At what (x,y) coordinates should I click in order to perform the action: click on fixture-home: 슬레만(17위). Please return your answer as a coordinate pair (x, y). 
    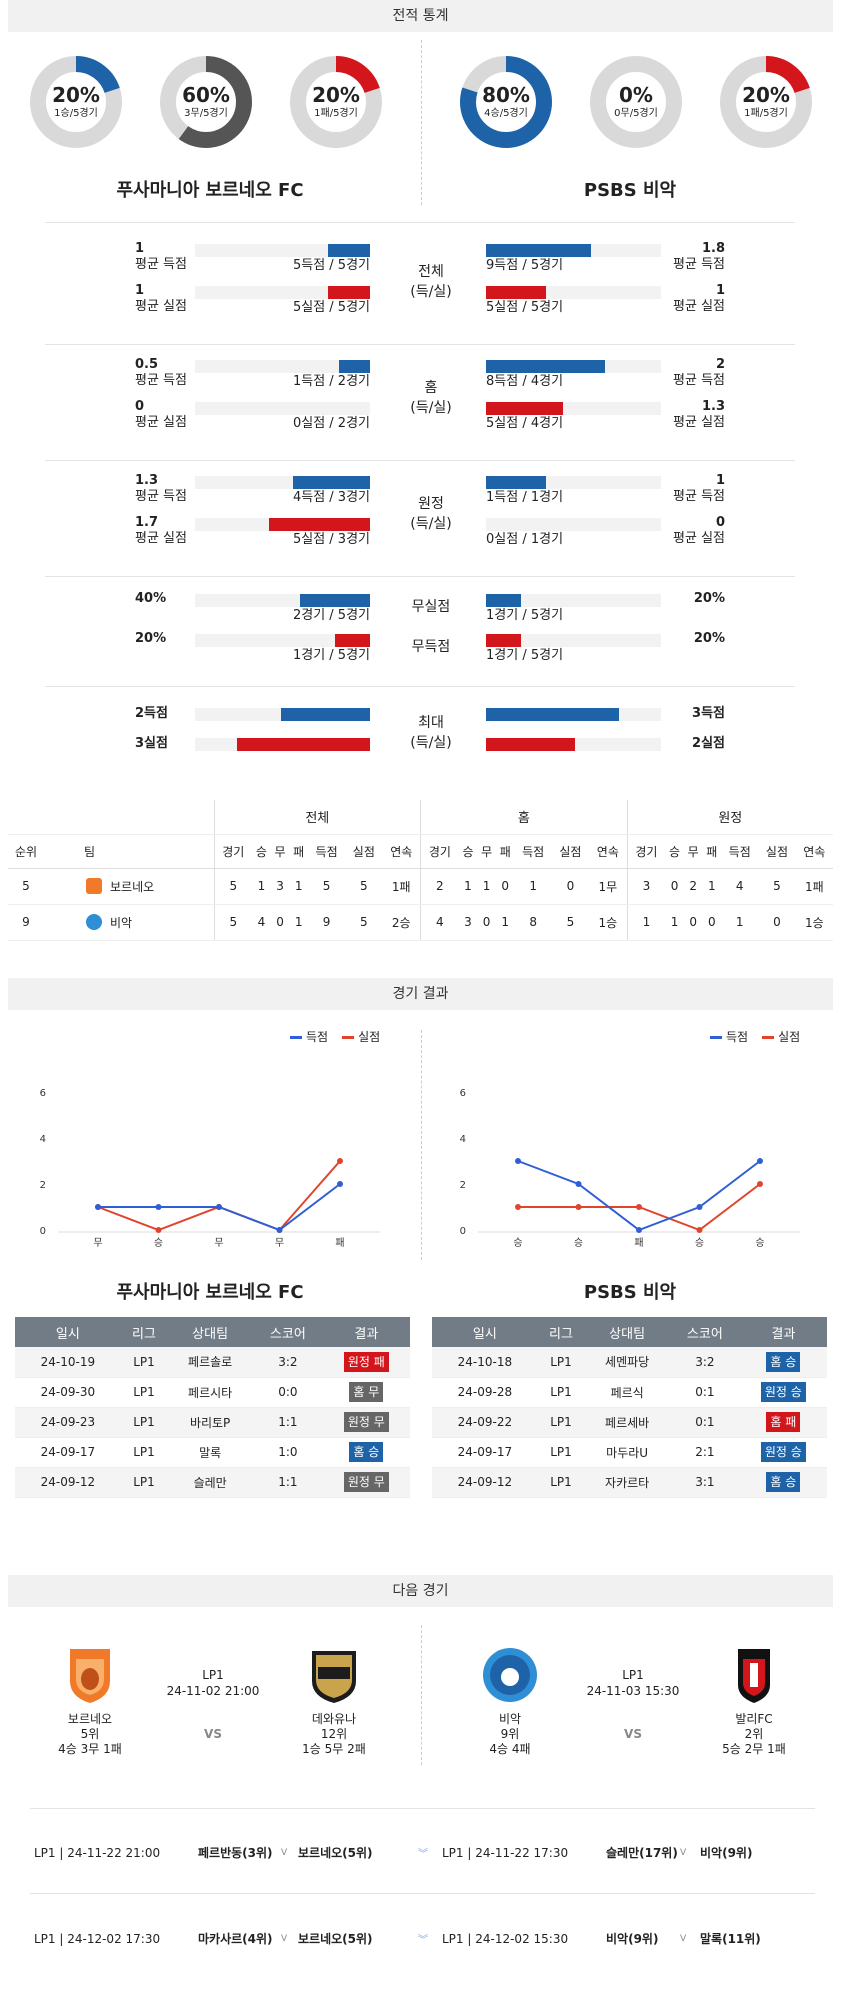
    Looking at the image, I should click on (642, 1853).